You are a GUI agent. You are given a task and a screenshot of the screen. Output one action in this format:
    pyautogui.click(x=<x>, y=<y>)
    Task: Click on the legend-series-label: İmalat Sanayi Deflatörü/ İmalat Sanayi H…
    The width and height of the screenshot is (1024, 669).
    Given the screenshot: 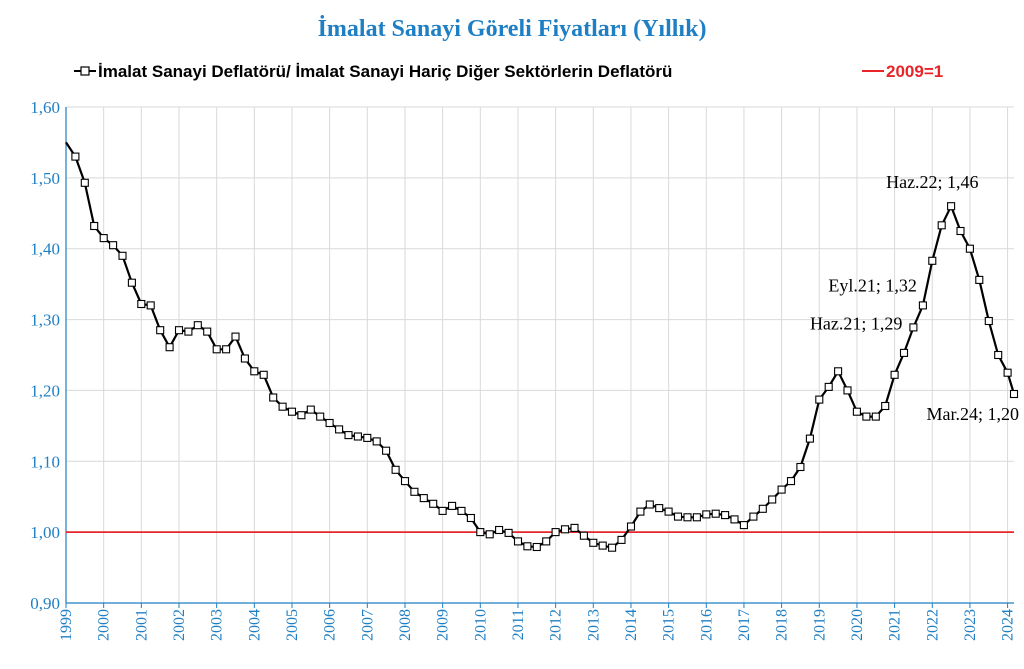 What is the action you would take?
    pyautogui.click(x=385, y=71)
    